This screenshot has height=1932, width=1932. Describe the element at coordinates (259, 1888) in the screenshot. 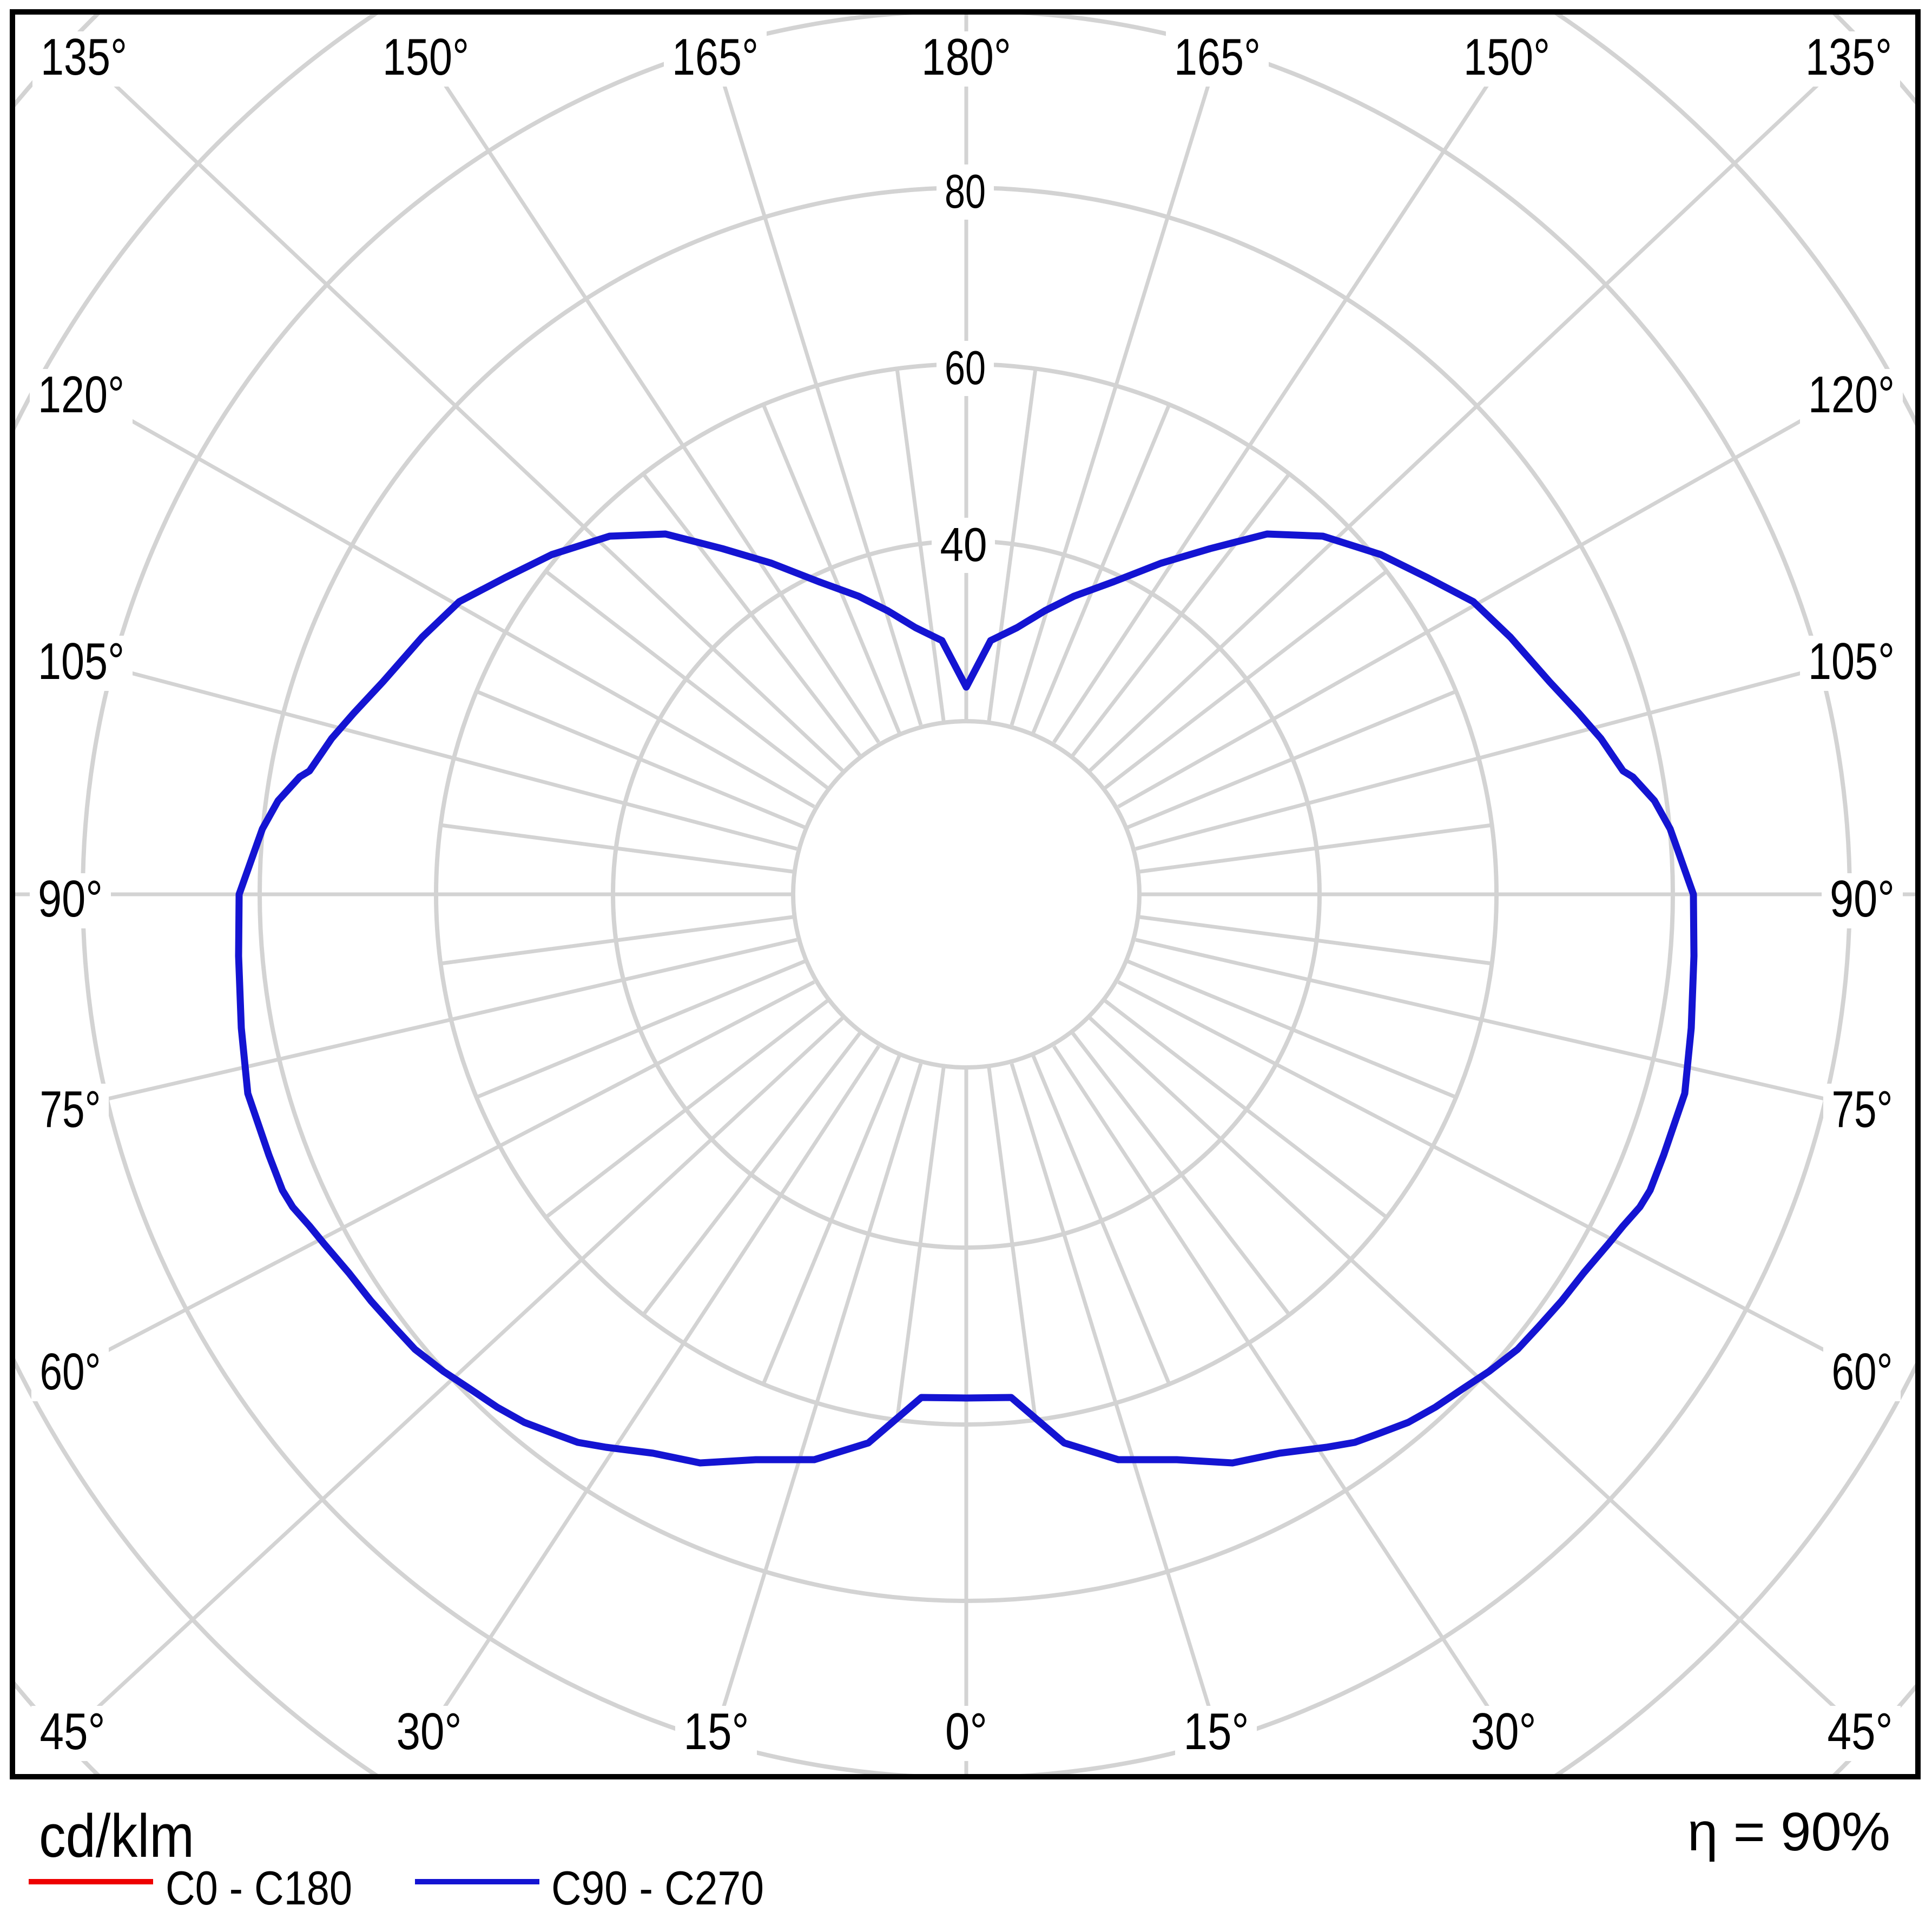

I see `svg-text: C0 - C180` at that location.